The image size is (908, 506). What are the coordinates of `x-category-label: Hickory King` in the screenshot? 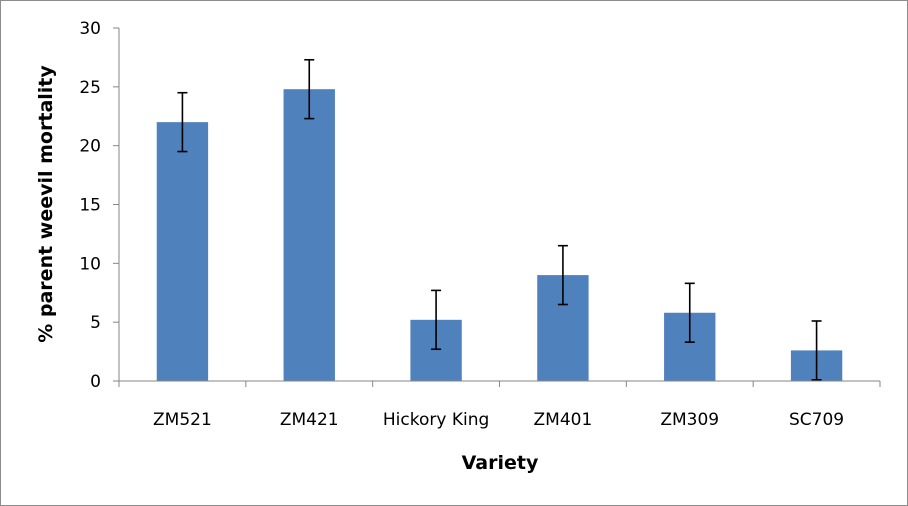 It's located at (436, 420).